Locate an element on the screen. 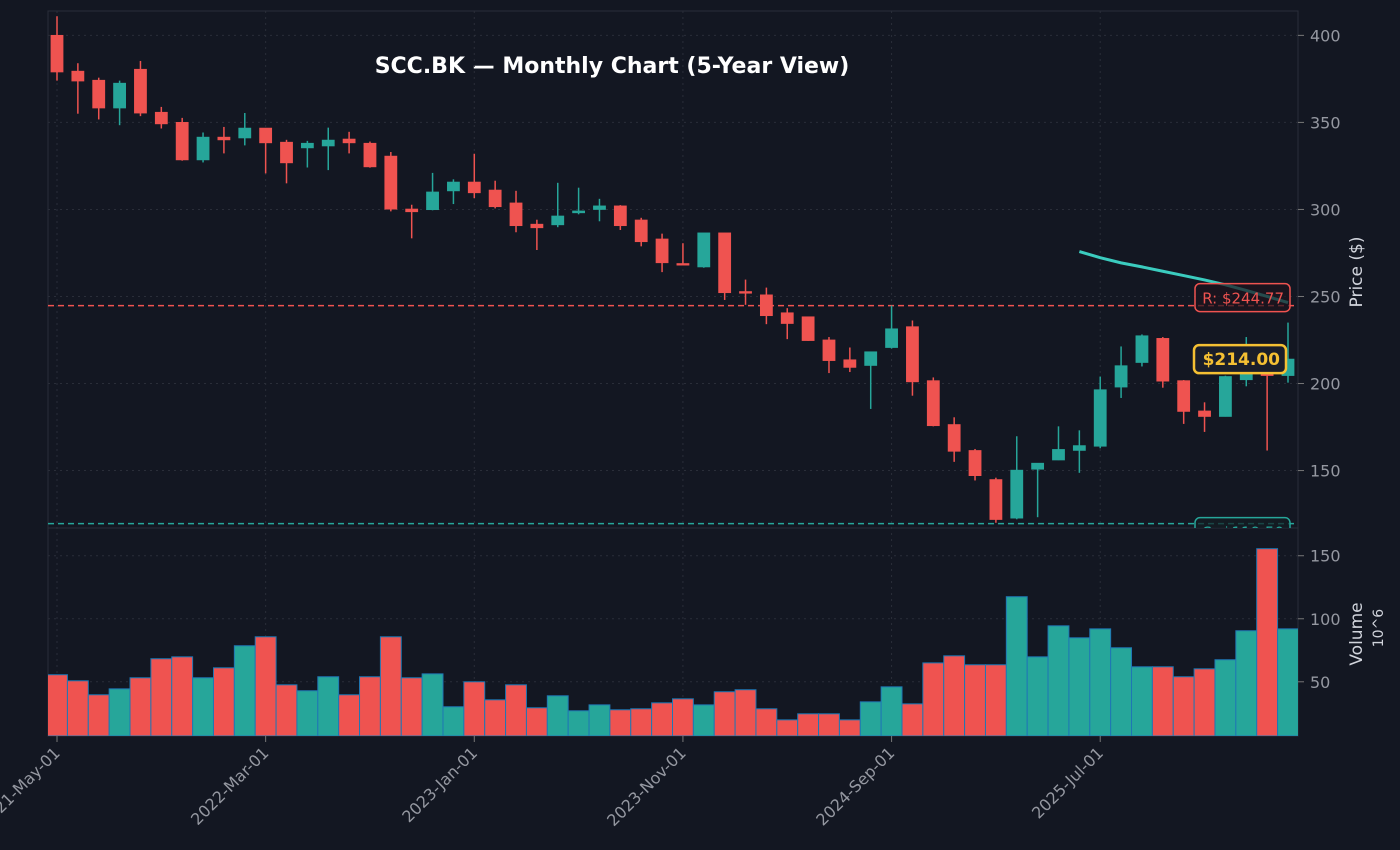 This screenshot has width=1400, height=850. volume-tick-label: 50 is located at coordinates (1320, 682).